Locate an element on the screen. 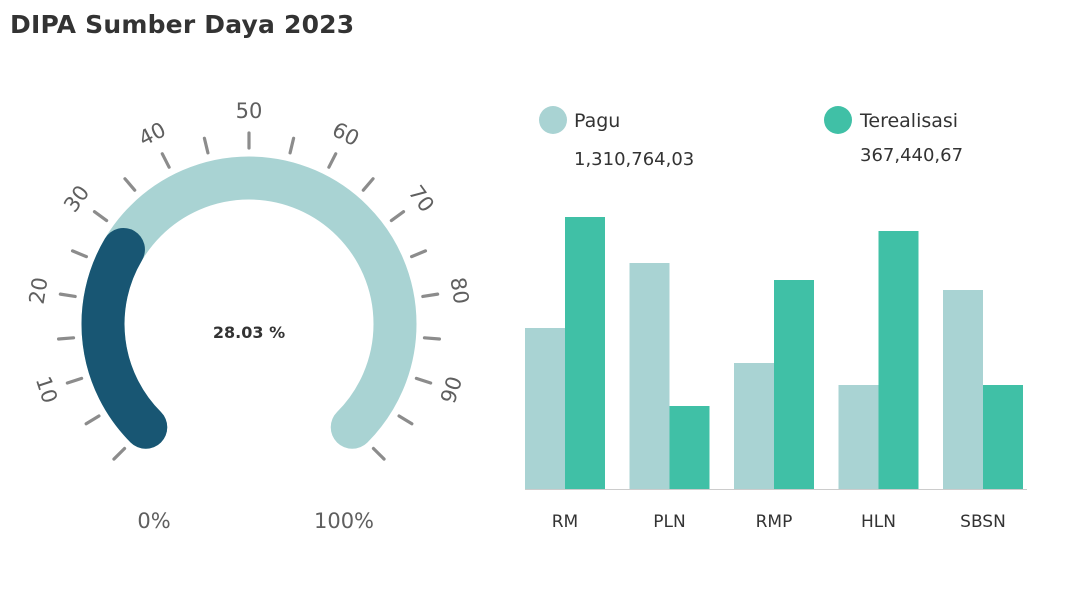 This screenshot has width=1084, height=594. category-label: HLN is located at coordinates (878, 522).